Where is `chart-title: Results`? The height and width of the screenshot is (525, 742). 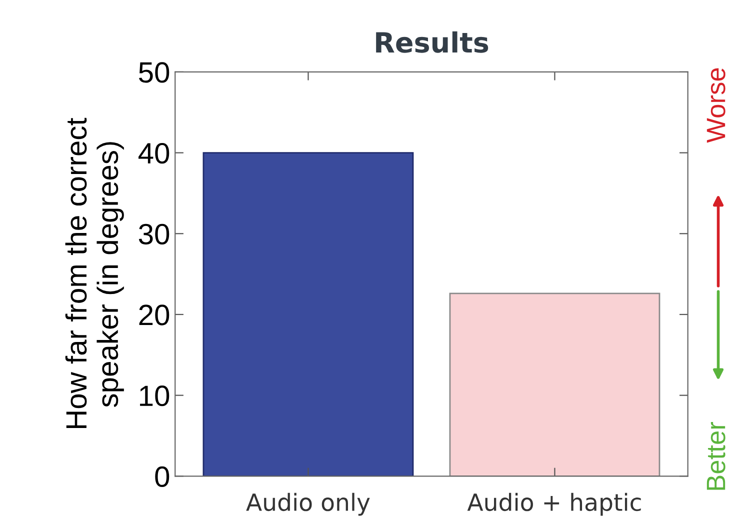
chart-title: Results is located at coordinates (432, 42).